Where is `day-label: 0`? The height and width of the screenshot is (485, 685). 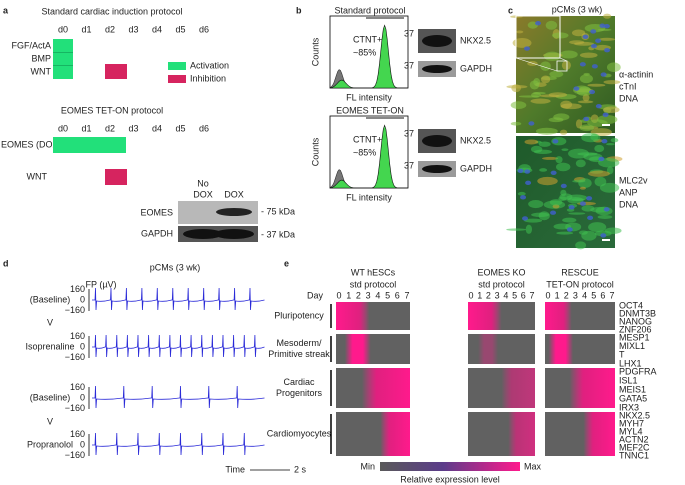 day-label: 0 is located at coordinates (470, 295).